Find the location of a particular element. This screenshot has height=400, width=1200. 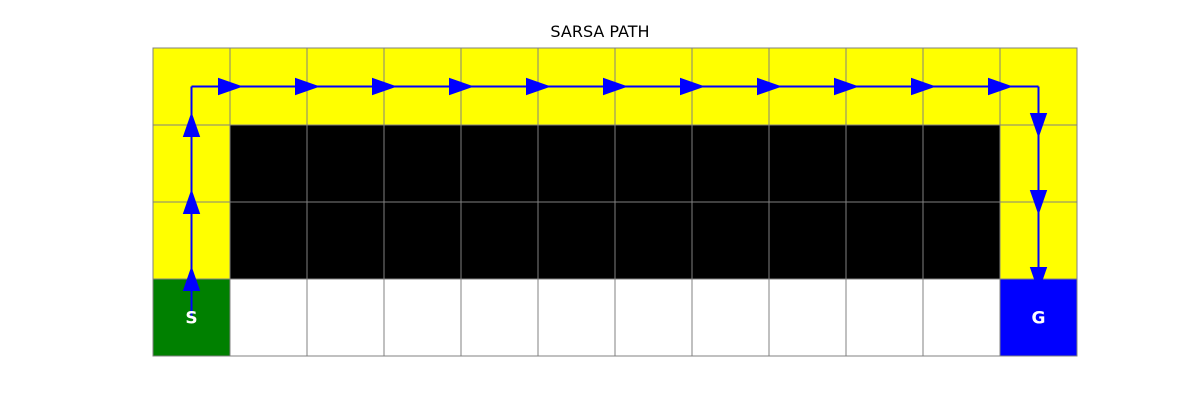

grid-cell-empty-r3-c3 is located at coordinates (422, 317).